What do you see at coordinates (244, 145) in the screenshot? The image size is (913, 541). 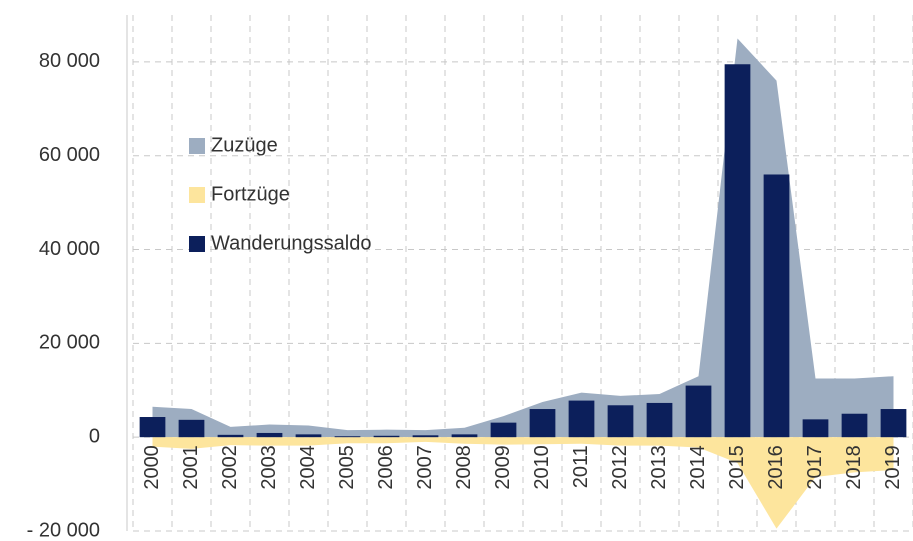 I see `legend-label: Zuzüge` at bounding box center [244, 145].